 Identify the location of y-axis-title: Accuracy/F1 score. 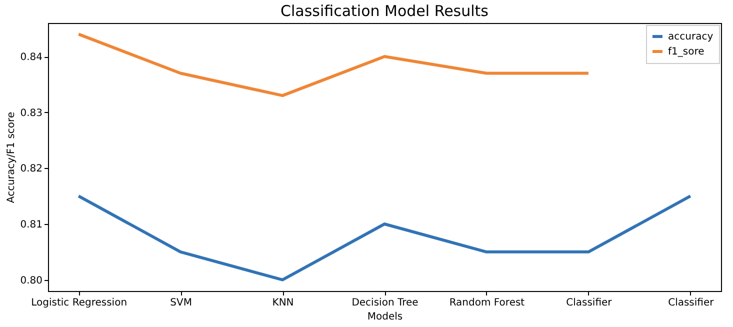
(12, 158).